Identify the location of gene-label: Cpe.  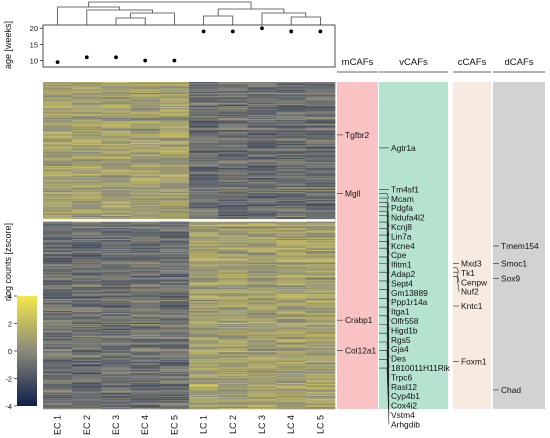
(399, 255).